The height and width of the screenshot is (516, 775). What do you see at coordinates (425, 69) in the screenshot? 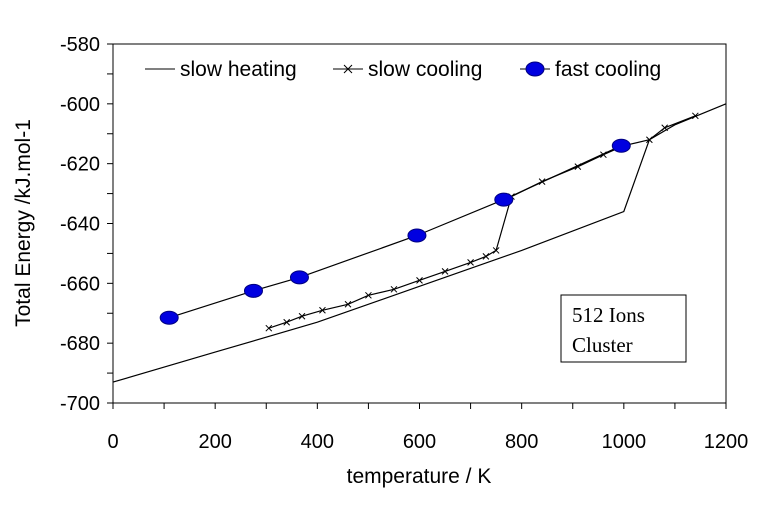
I see `legend-label-slow-cooling: slow cooling` at bounding box center [425, 69].